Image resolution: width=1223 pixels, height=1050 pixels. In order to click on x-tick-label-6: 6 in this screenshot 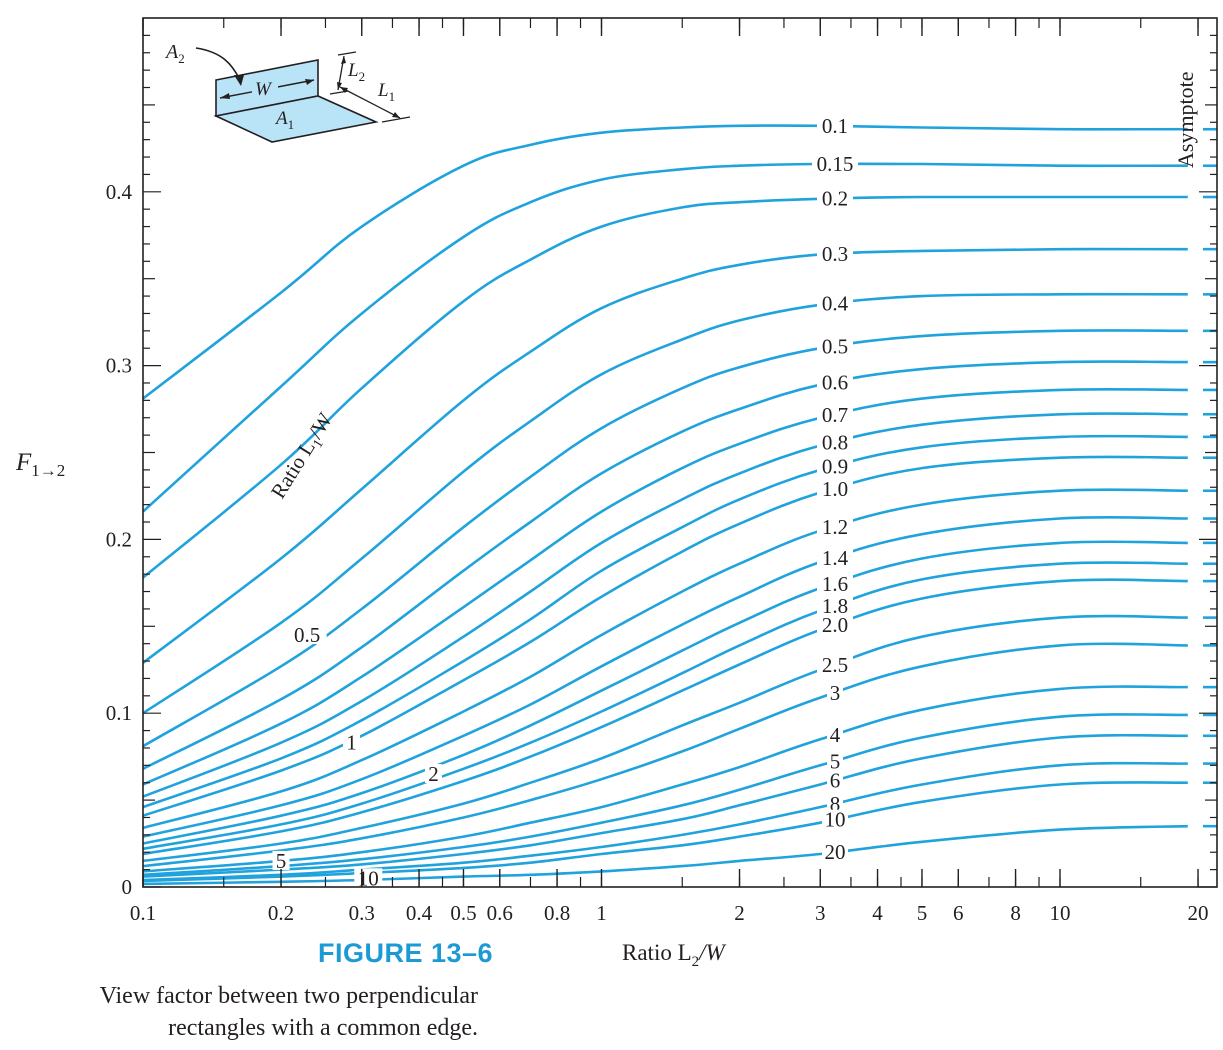, I will do `click(958, 913)`.